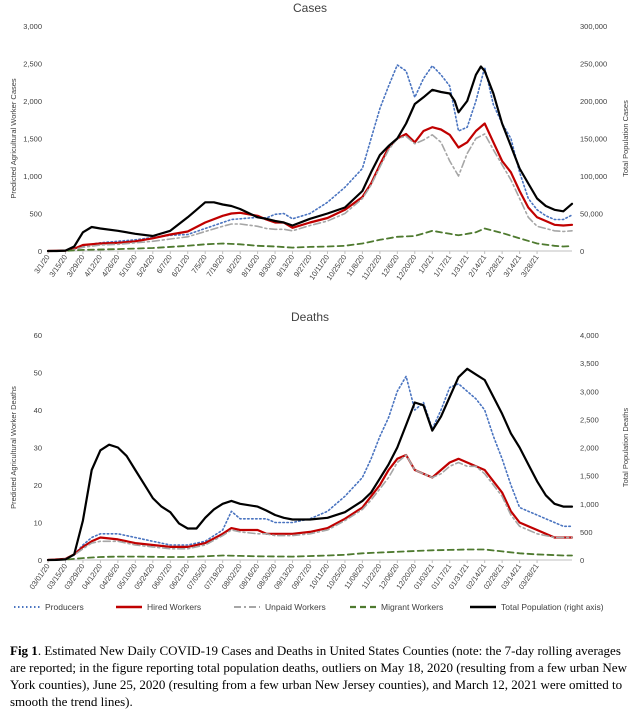 This screenshot has height=710, width=636. What do you see at coordinates (589, 335) in the screenshot?
I see `y2-tick-label: 4,000` at bounding box center [589, 335].